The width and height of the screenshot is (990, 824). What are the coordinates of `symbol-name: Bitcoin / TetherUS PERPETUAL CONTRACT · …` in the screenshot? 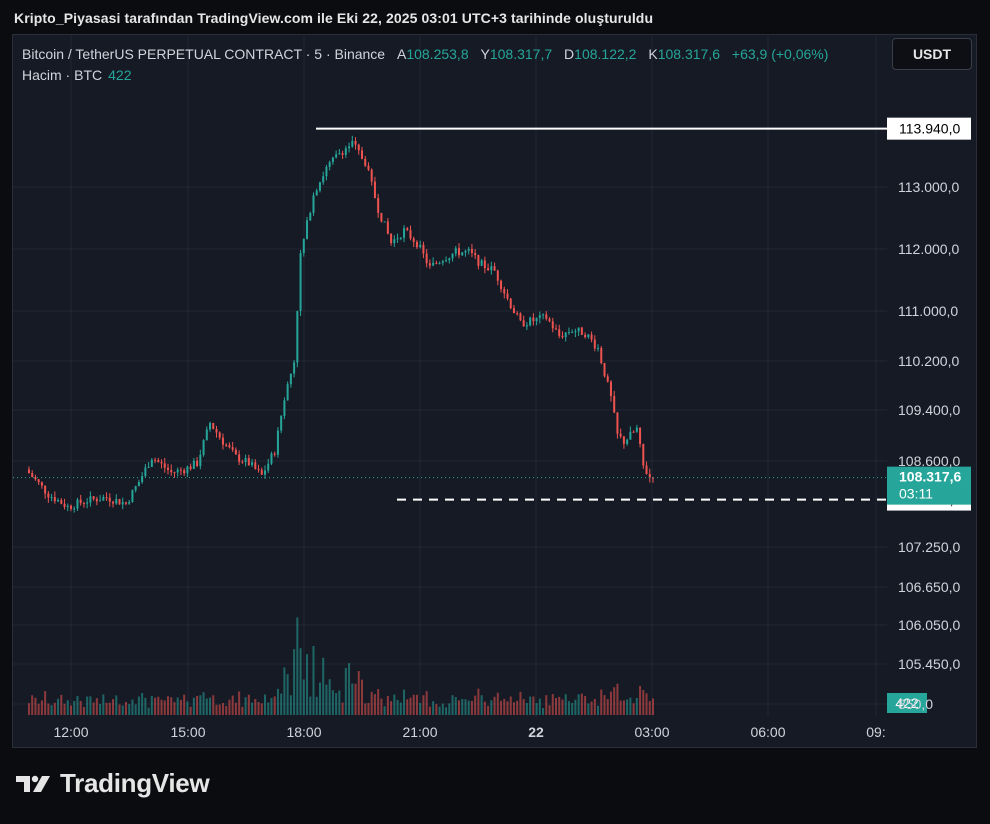 It's located at (204, 54).